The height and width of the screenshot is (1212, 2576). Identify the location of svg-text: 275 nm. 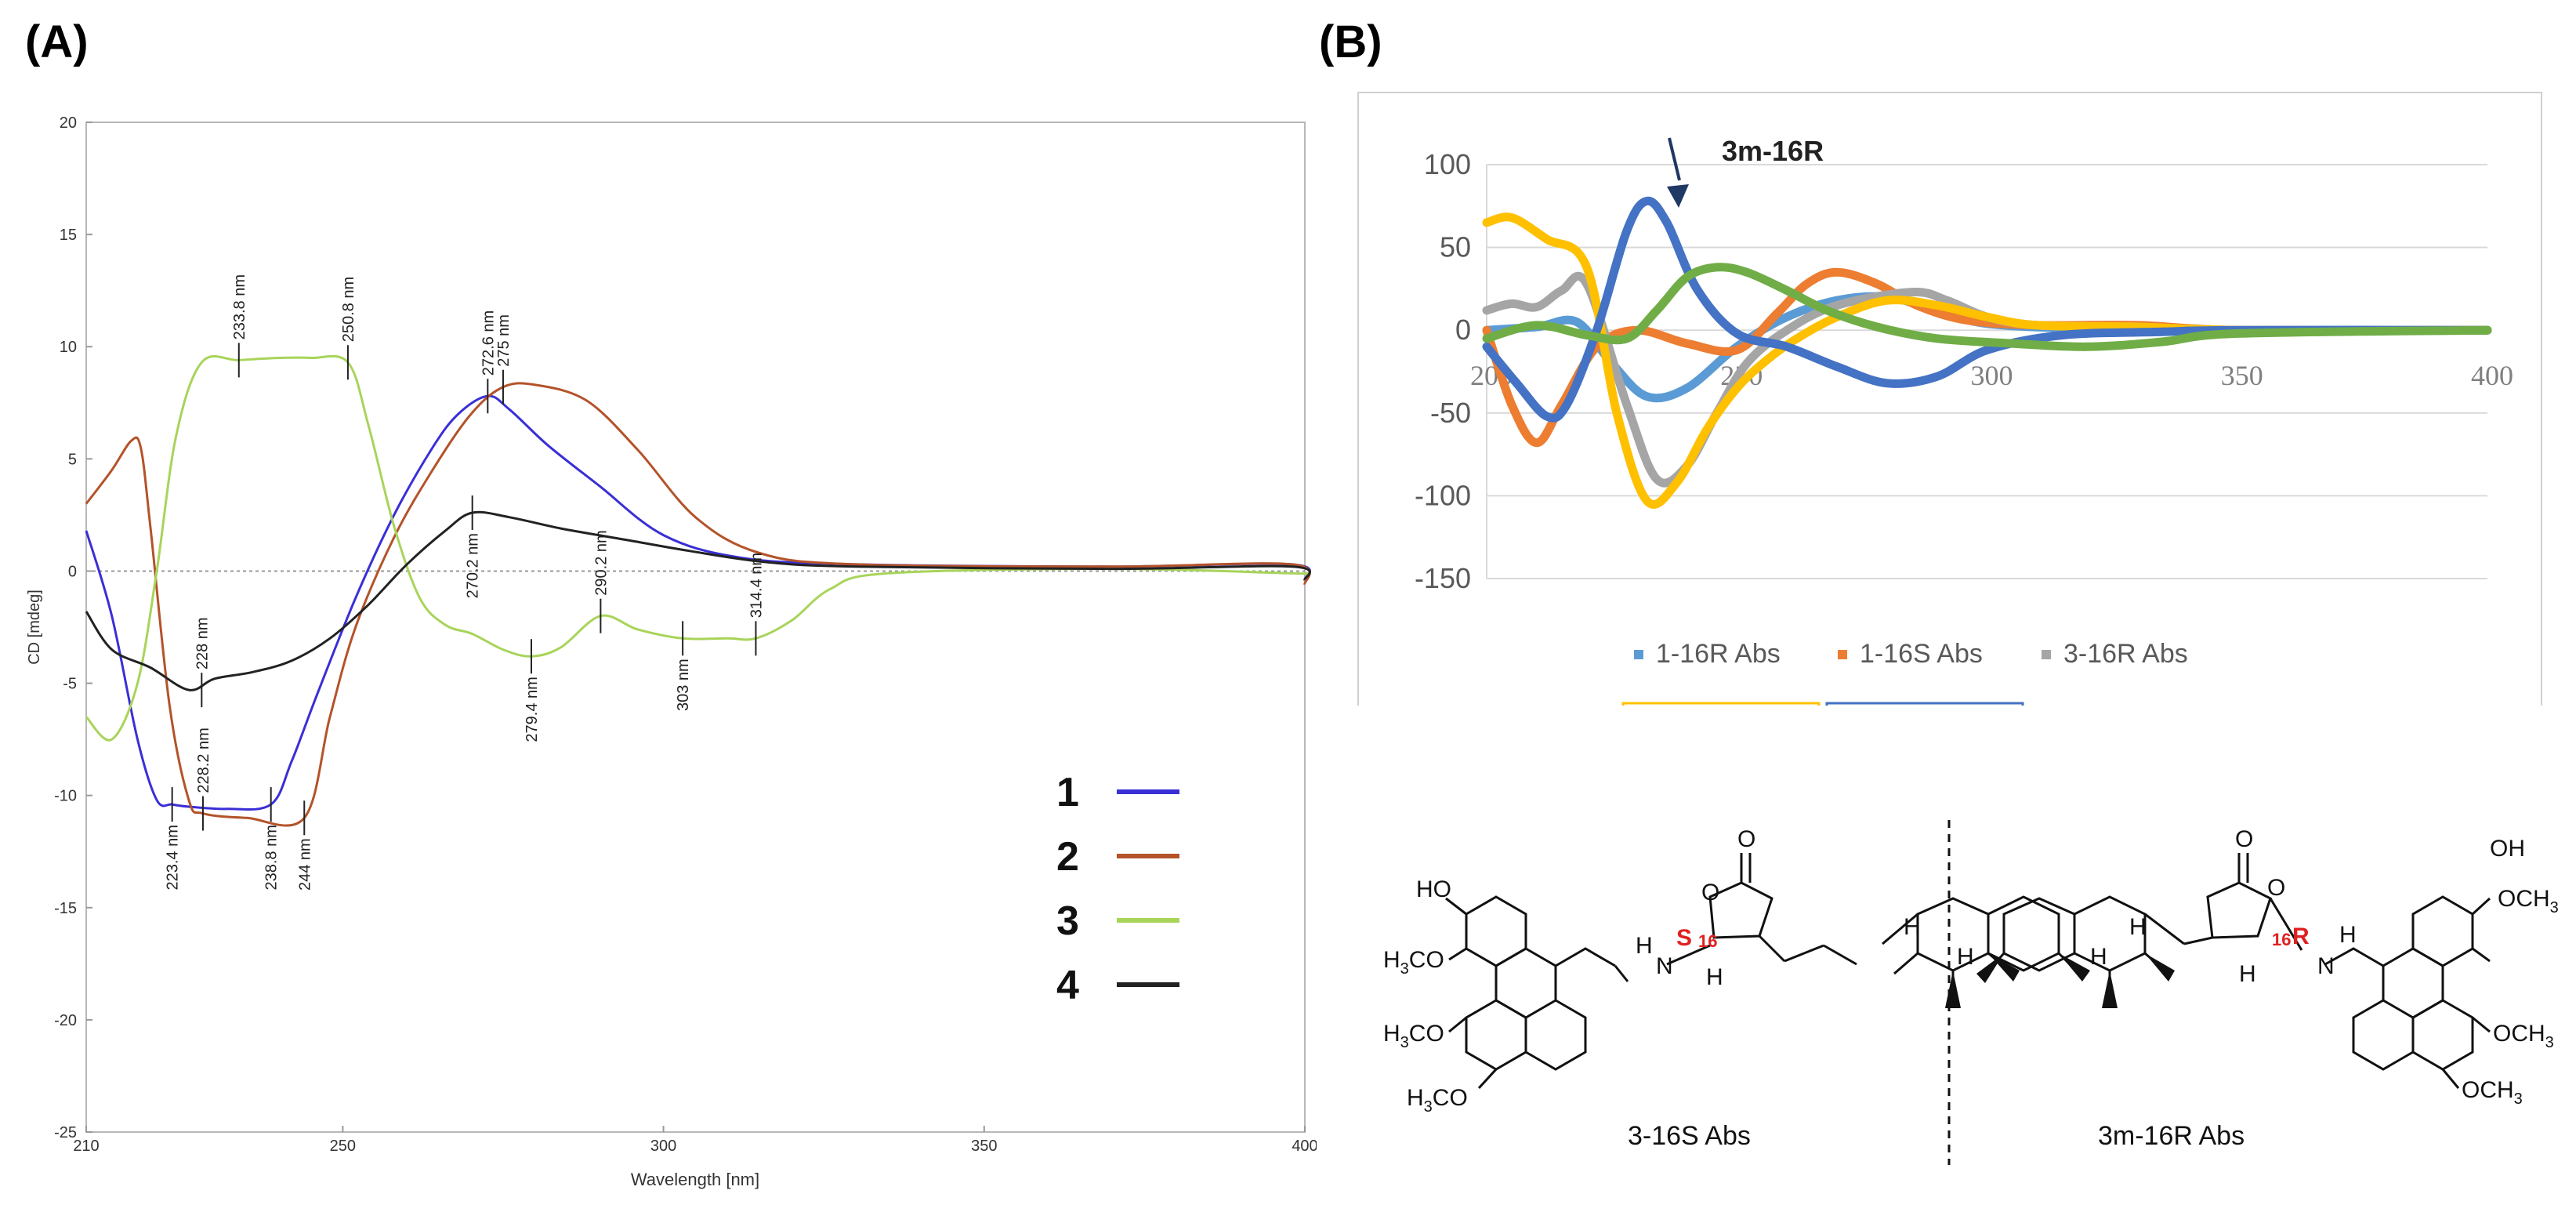
(504, 340).